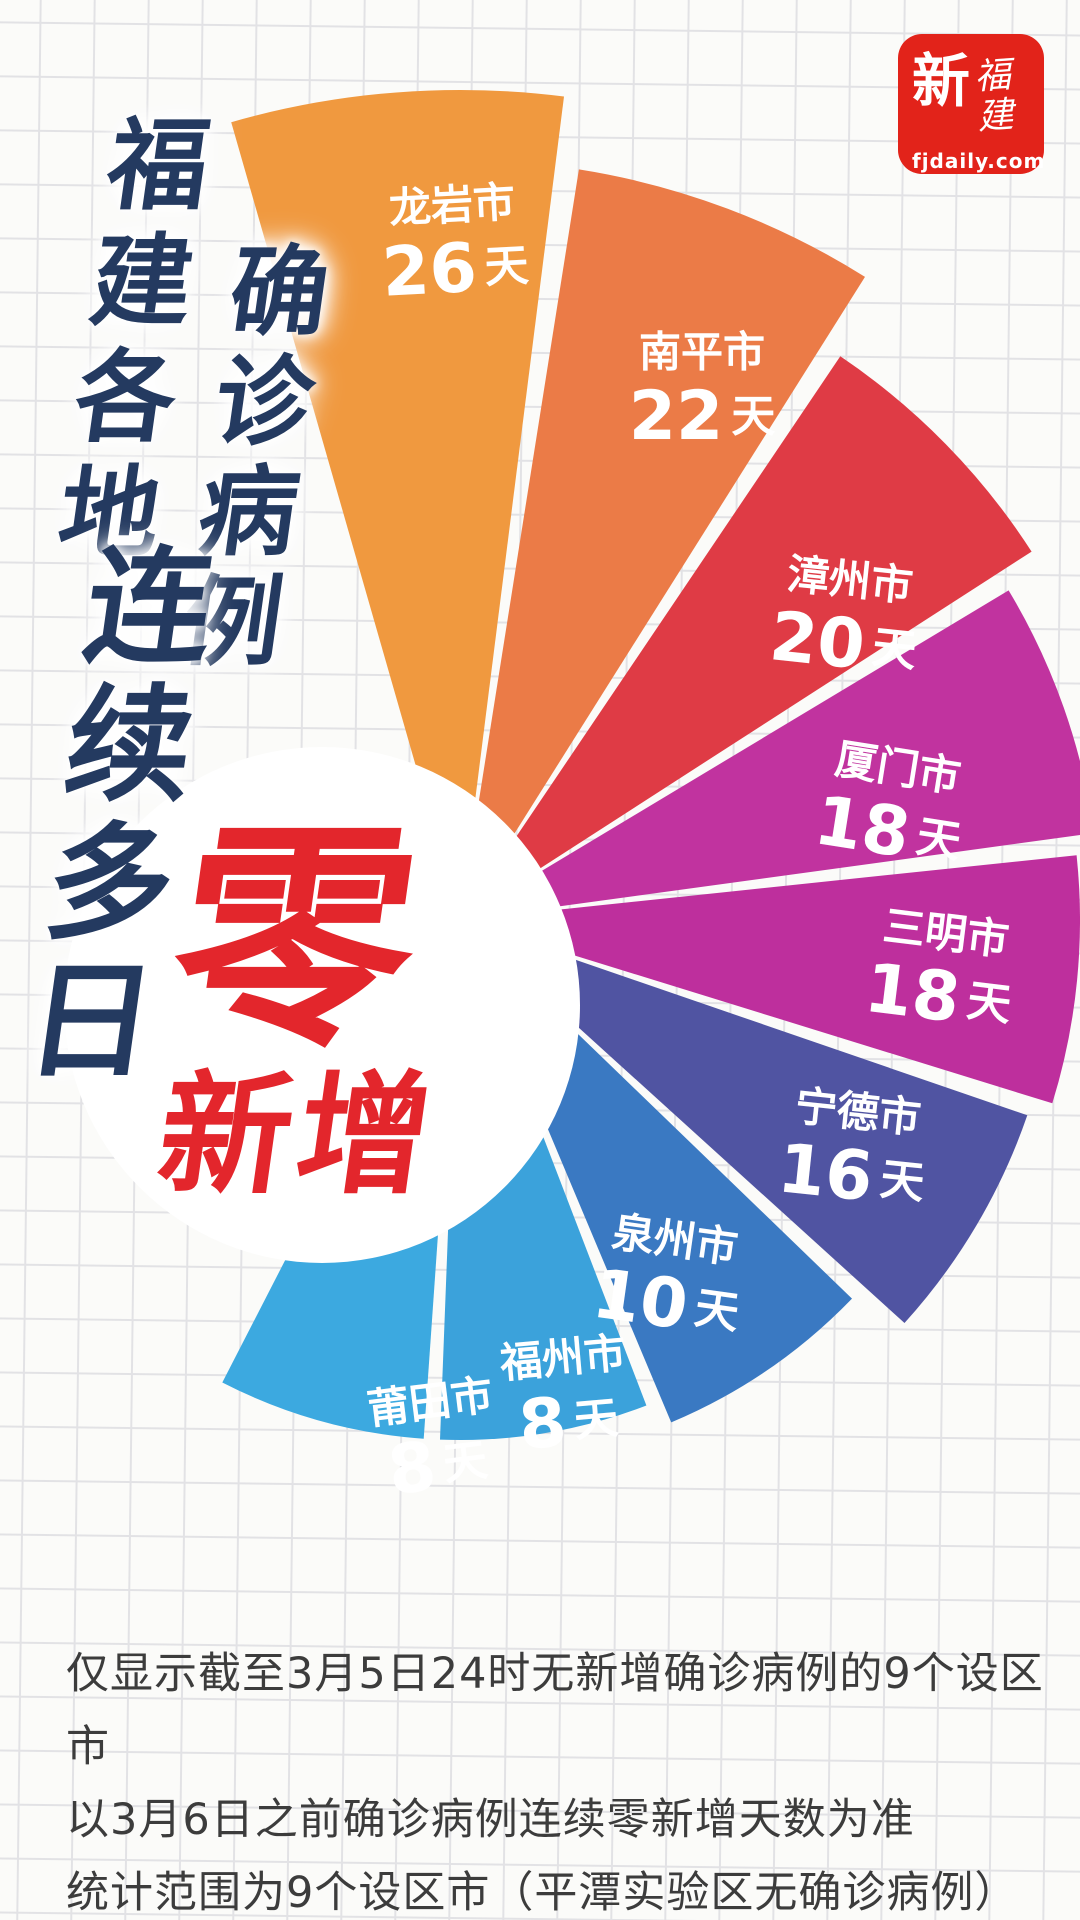 This screenshot has height=1920, width=1080. Describe the element at coordinates (770, 755) in the screenshot. I see `fan-wedge-厦门市` at that location.